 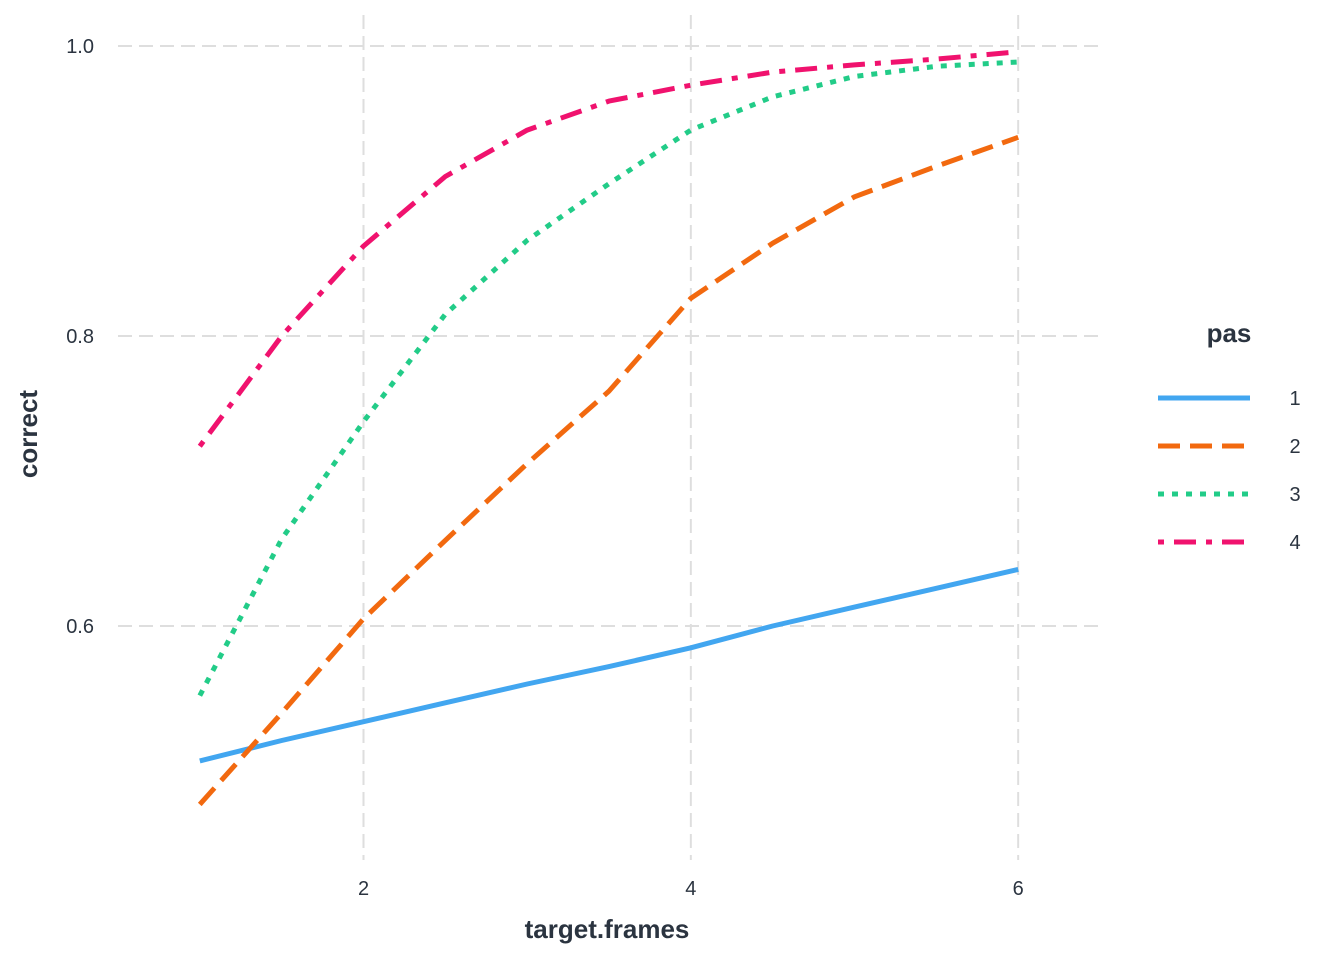 I want to click on x-tick-label: 2, so click(x=363, y=889).